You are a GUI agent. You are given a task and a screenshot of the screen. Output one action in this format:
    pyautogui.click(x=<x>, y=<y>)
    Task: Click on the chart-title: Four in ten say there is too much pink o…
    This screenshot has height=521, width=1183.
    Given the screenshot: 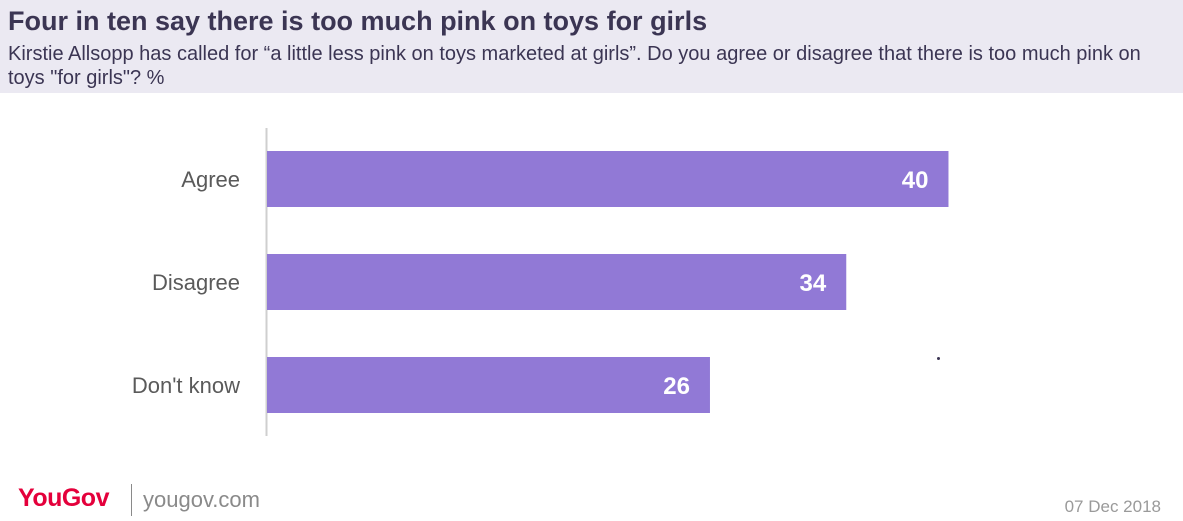 What is the action you would take?
    pyautogui.click(x=358, y=21)
    